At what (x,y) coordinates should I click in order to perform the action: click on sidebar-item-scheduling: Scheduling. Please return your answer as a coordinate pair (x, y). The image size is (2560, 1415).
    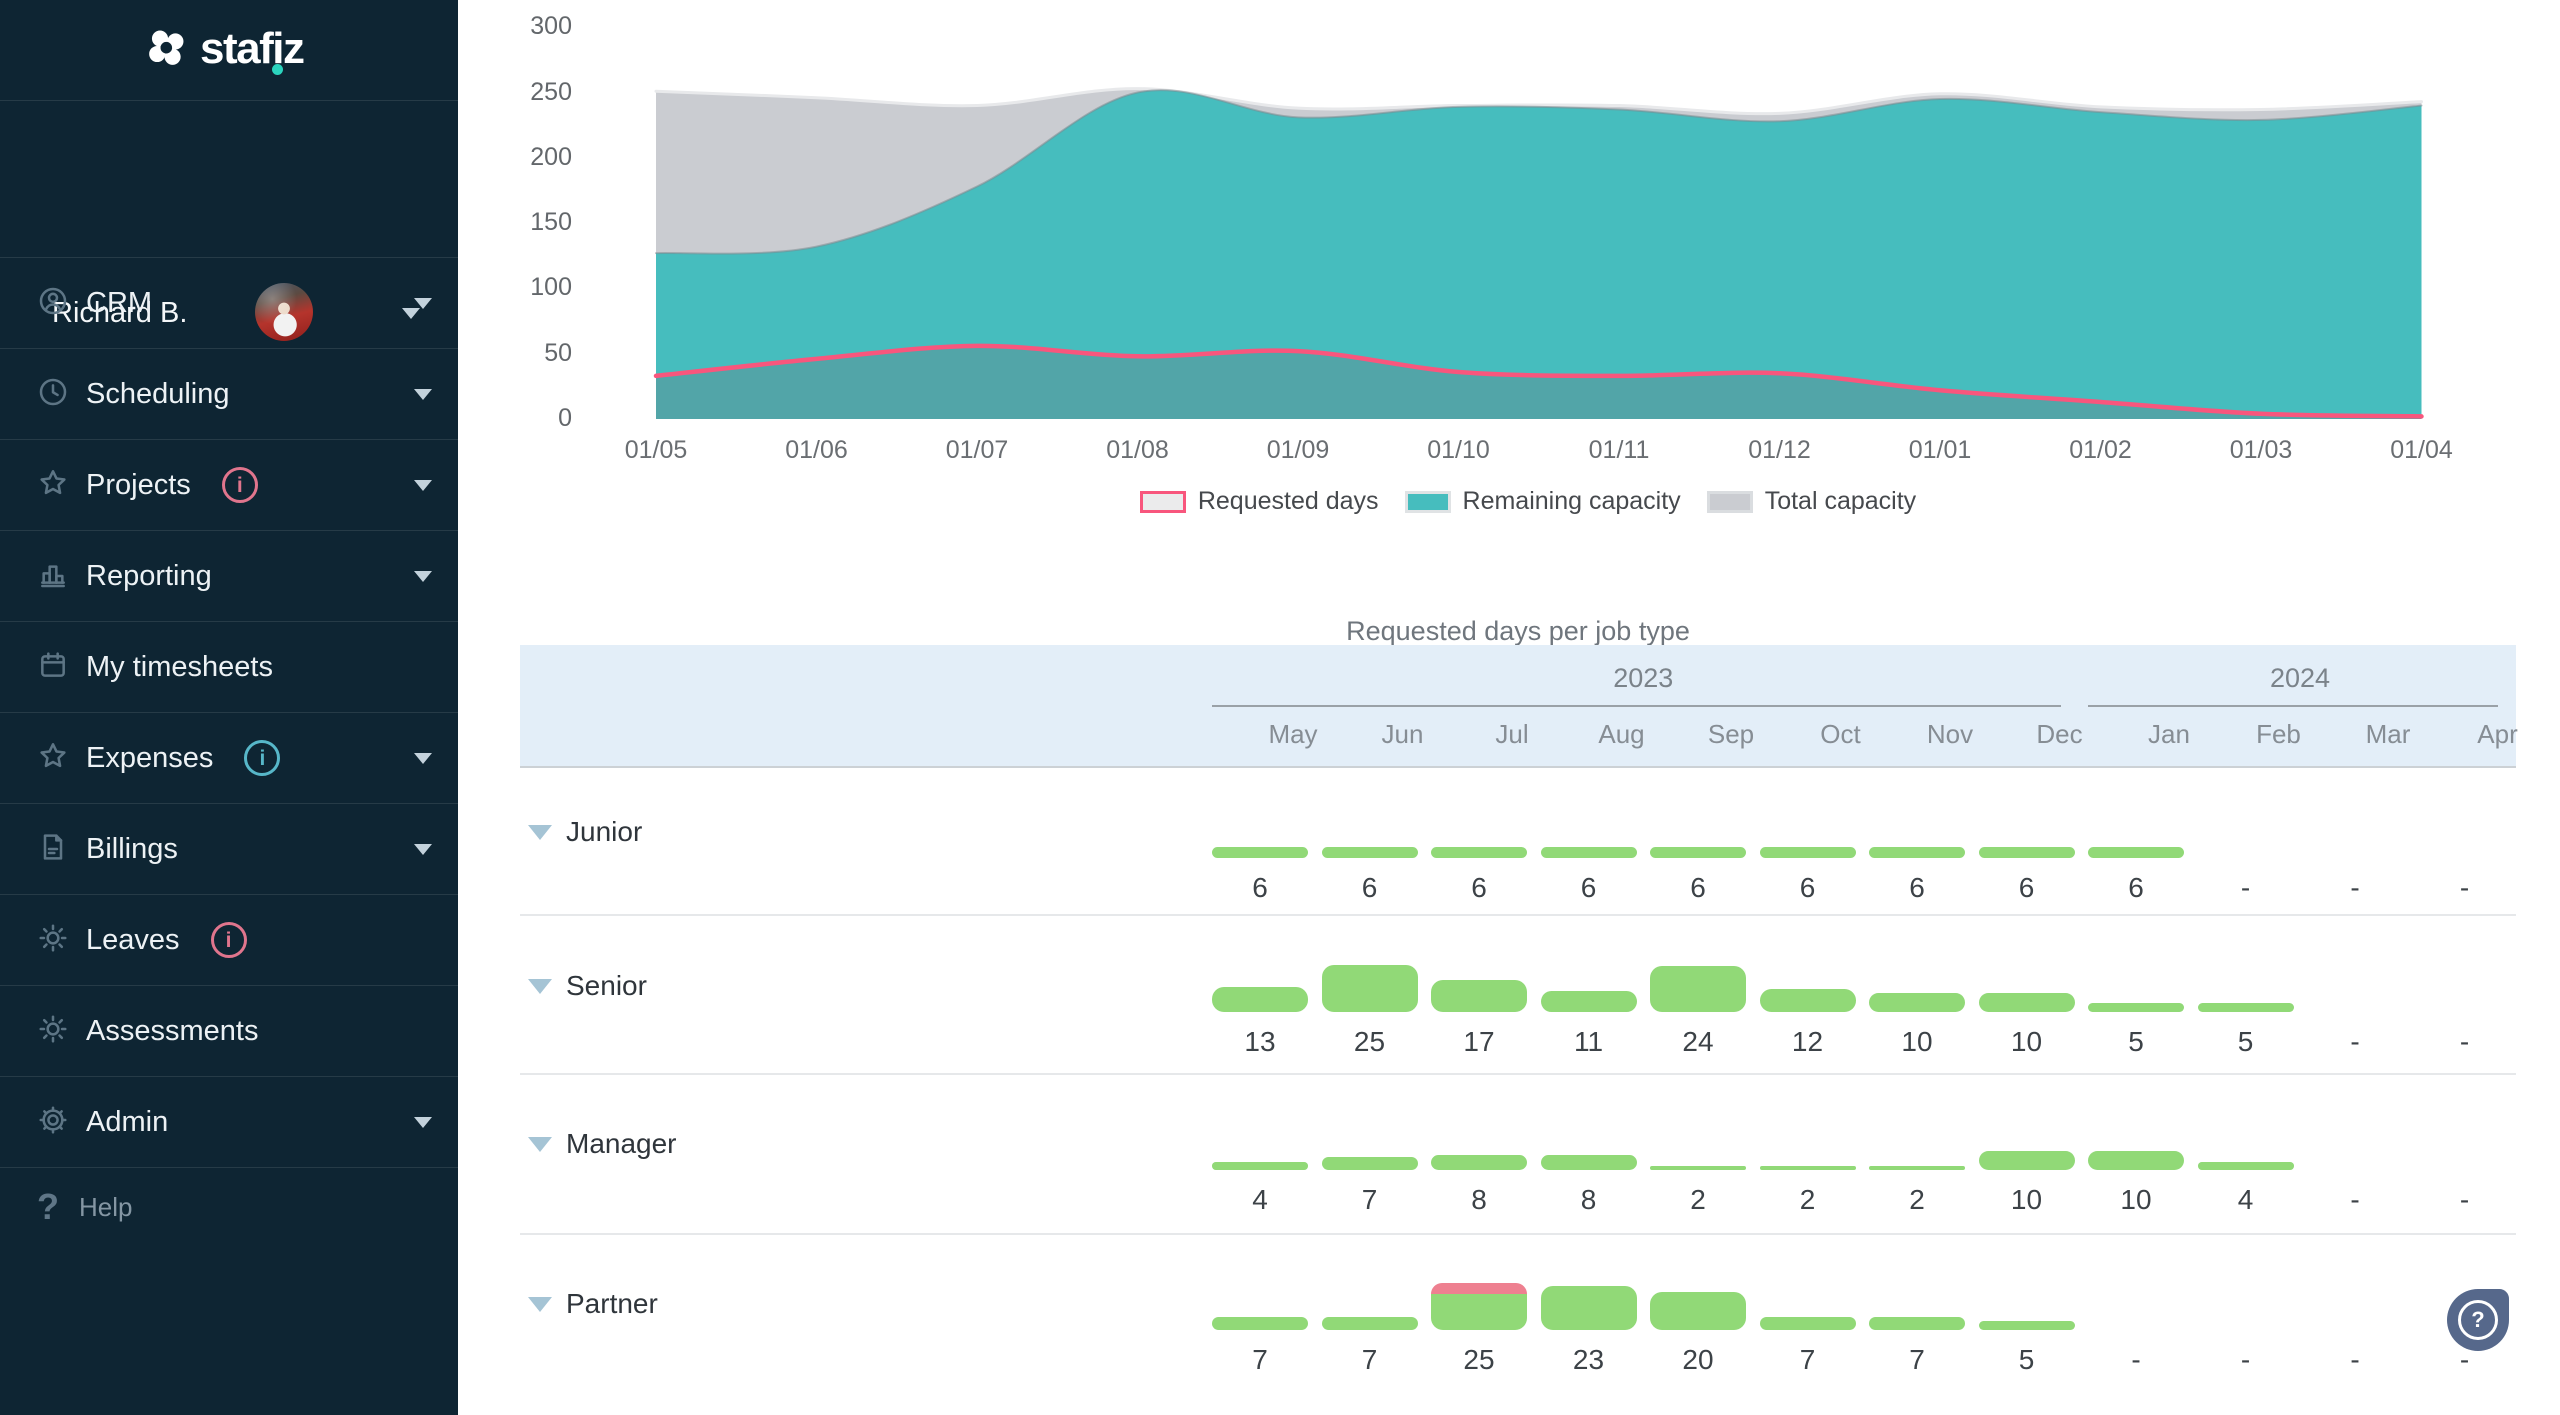
    Looking at the image, I should click on (229, 394).